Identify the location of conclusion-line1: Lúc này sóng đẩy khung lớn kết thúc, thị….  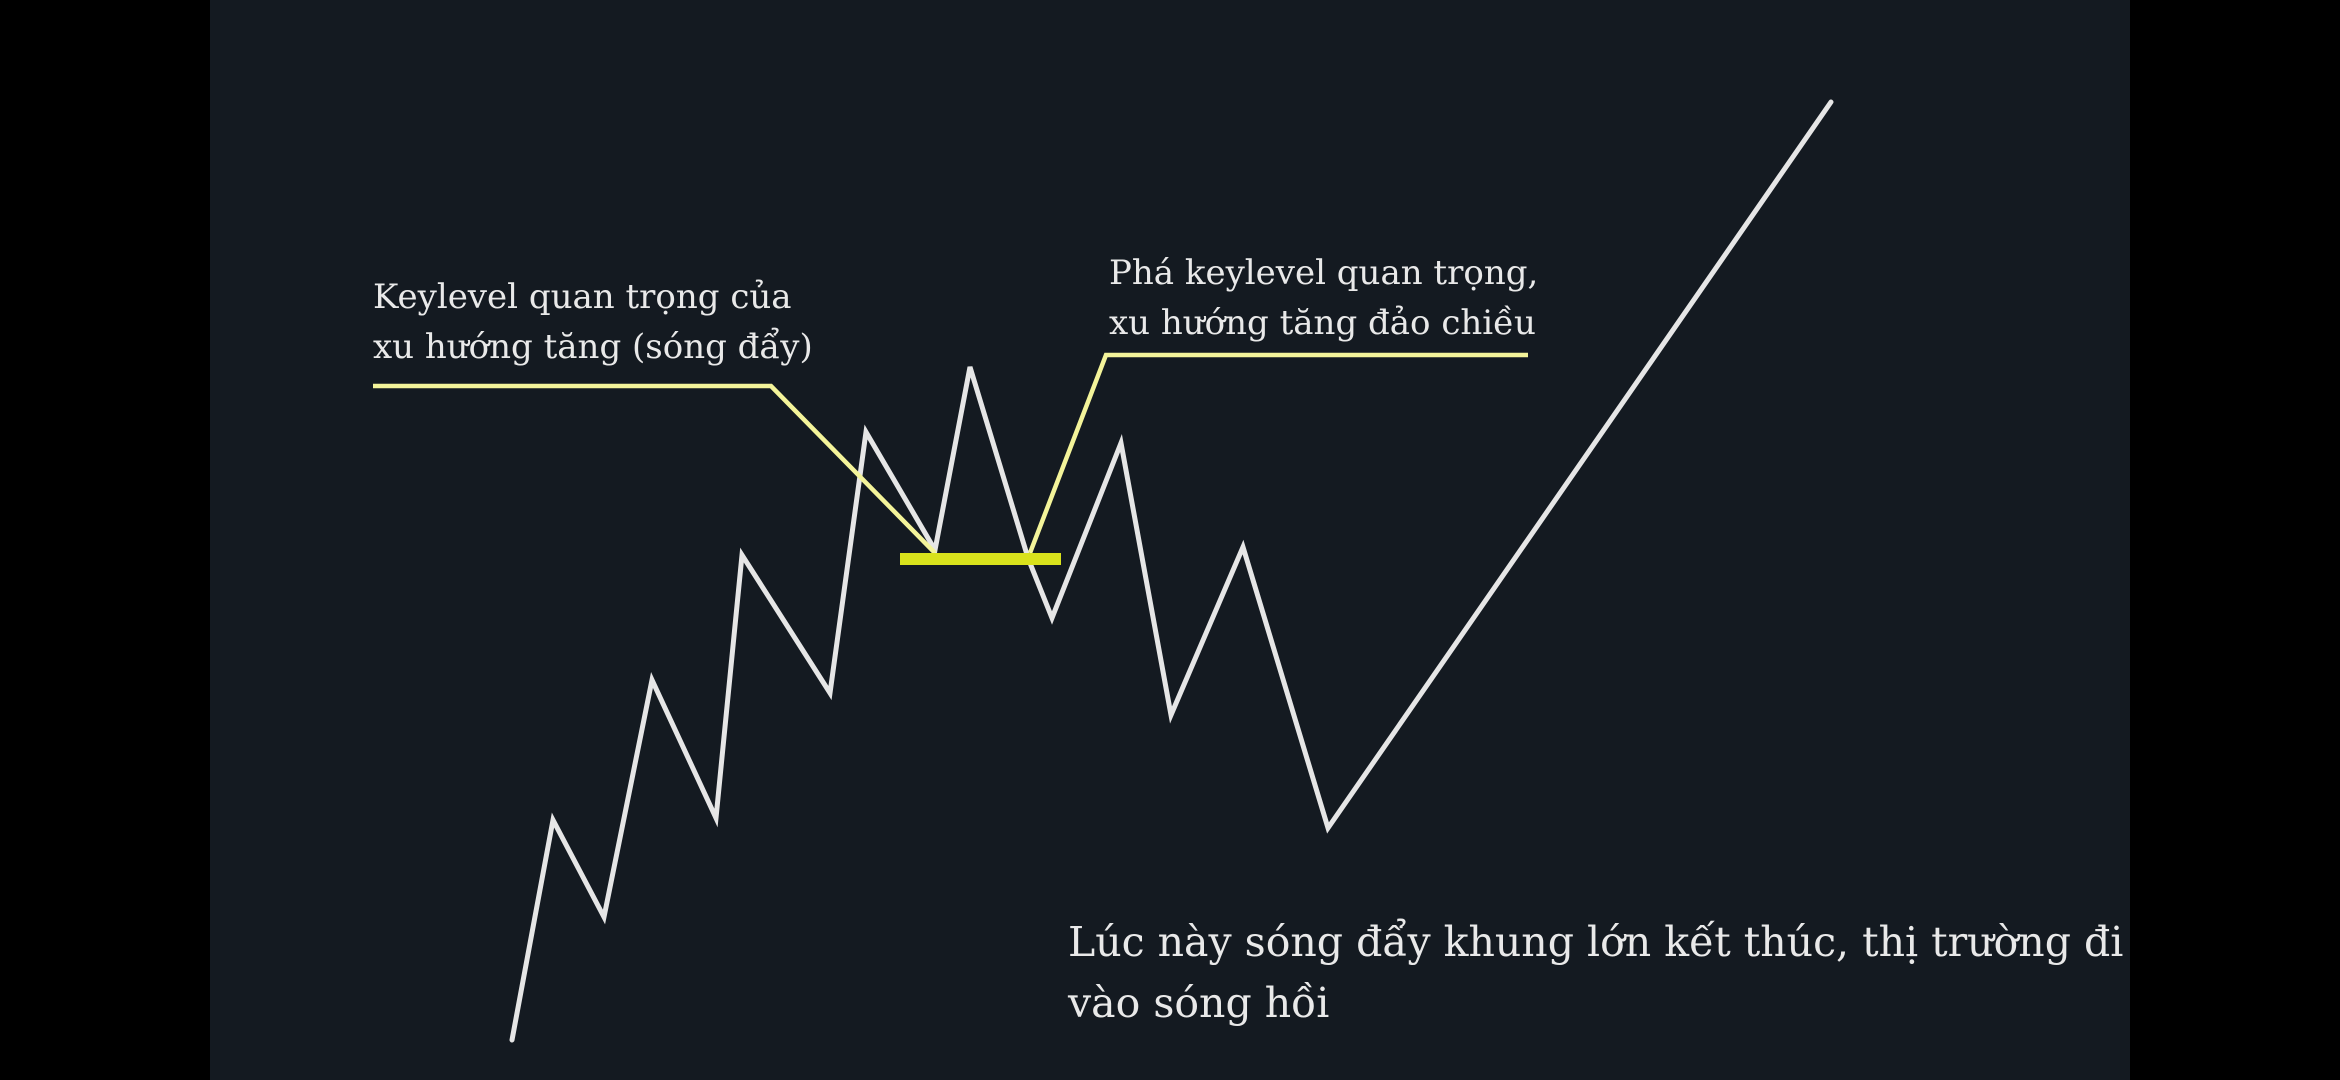
(1595, 942).